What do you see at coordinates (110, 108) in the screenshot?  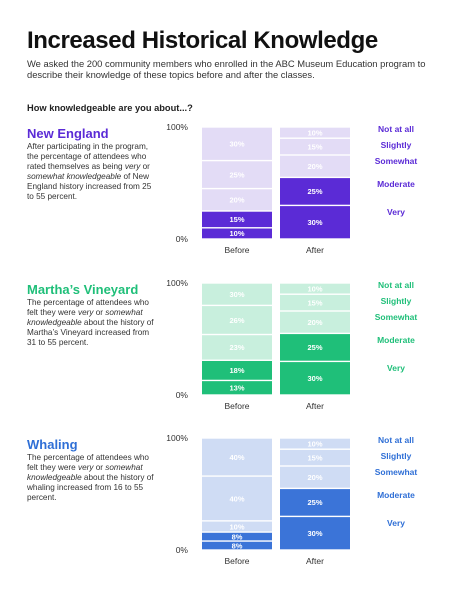 I see `question-text: How knowledgeable are you about...?` at bounding box center [110, 108].